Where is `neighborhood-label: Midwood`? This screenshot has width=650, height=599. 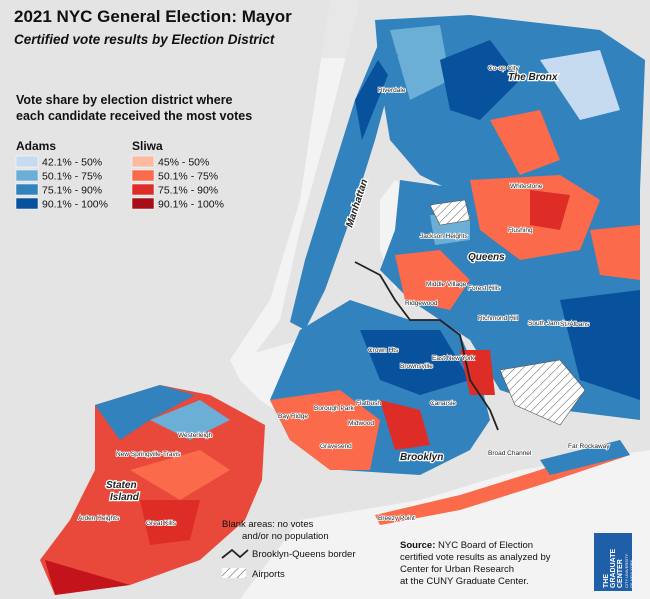 neighborhood-label: Midwood is located at coordinates (361, 423).